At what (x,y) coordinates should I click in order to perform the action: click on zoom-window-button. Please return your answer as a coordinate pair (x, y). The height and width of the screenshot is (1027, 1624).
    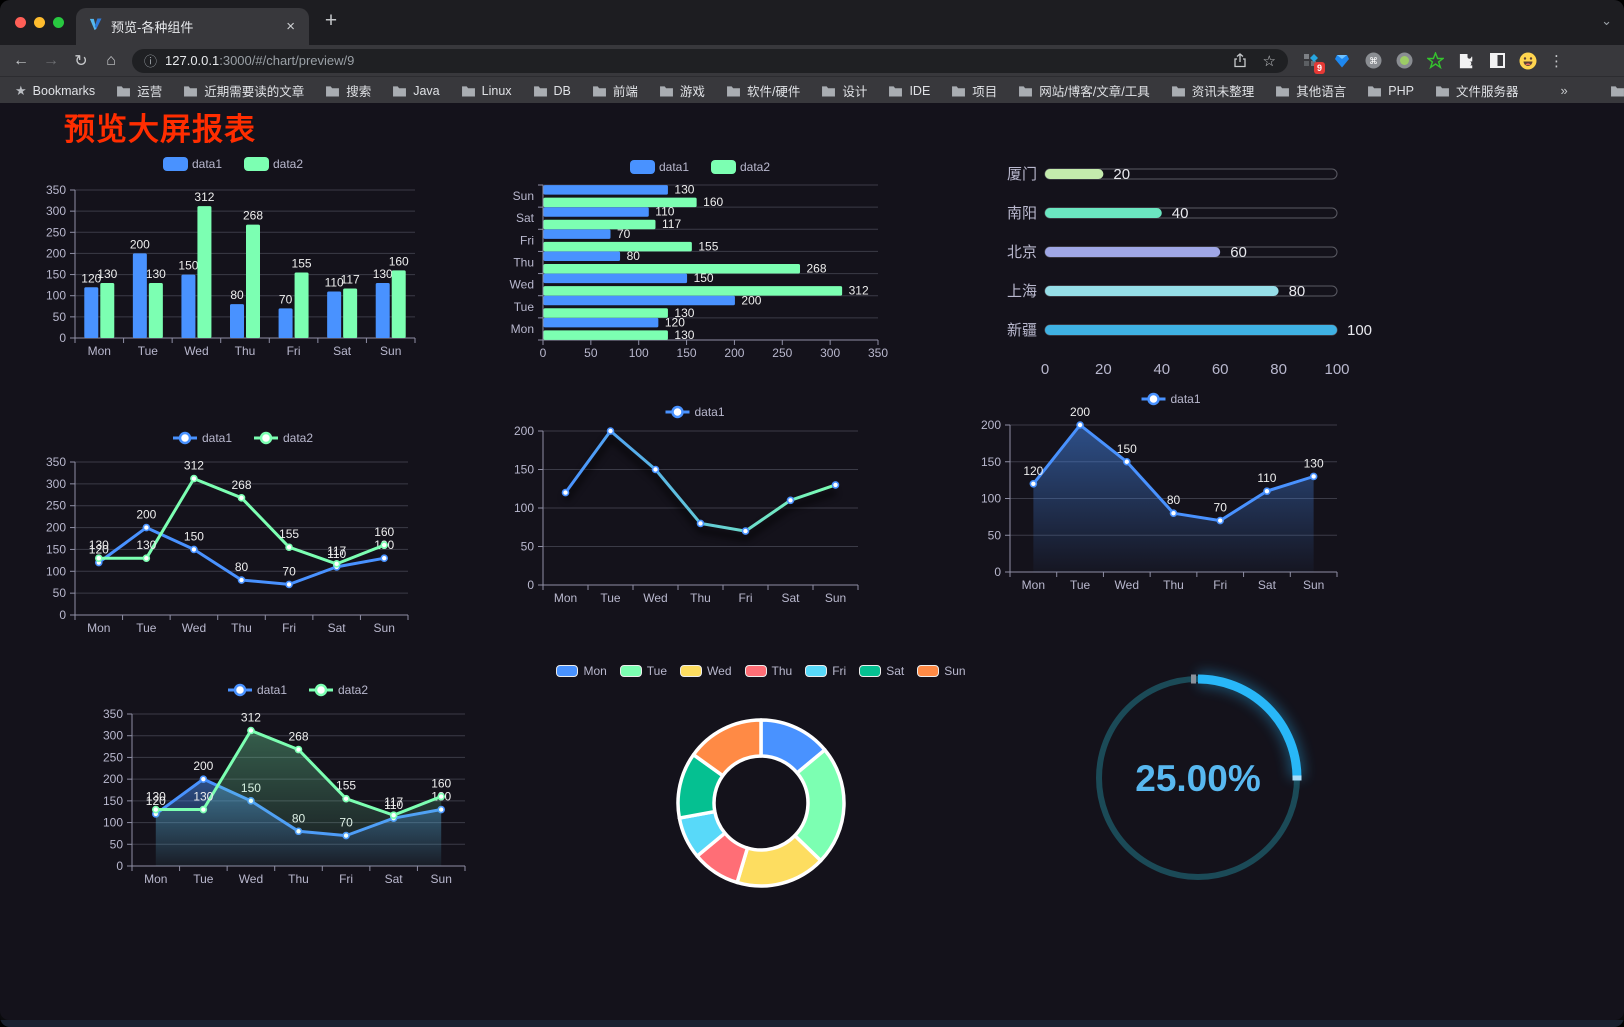
    Looking at the image, I should click on (58, 22).